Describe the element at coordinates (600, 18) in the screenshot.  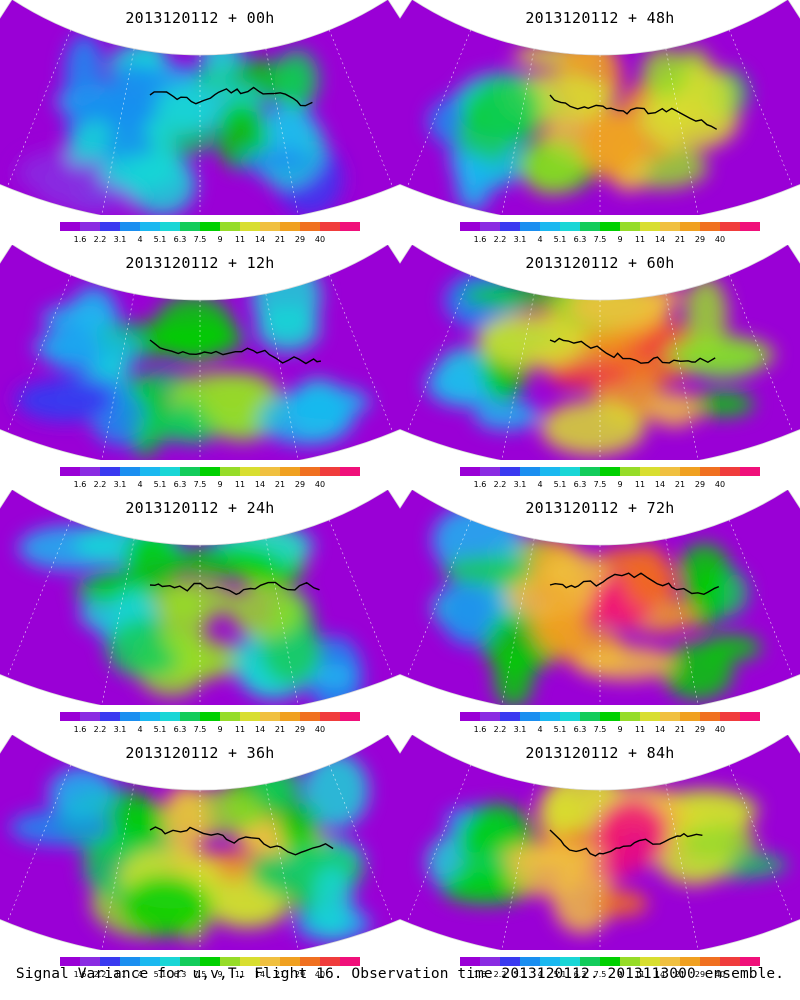
I see `panel-title: 2013120112 + 48h` at that location.